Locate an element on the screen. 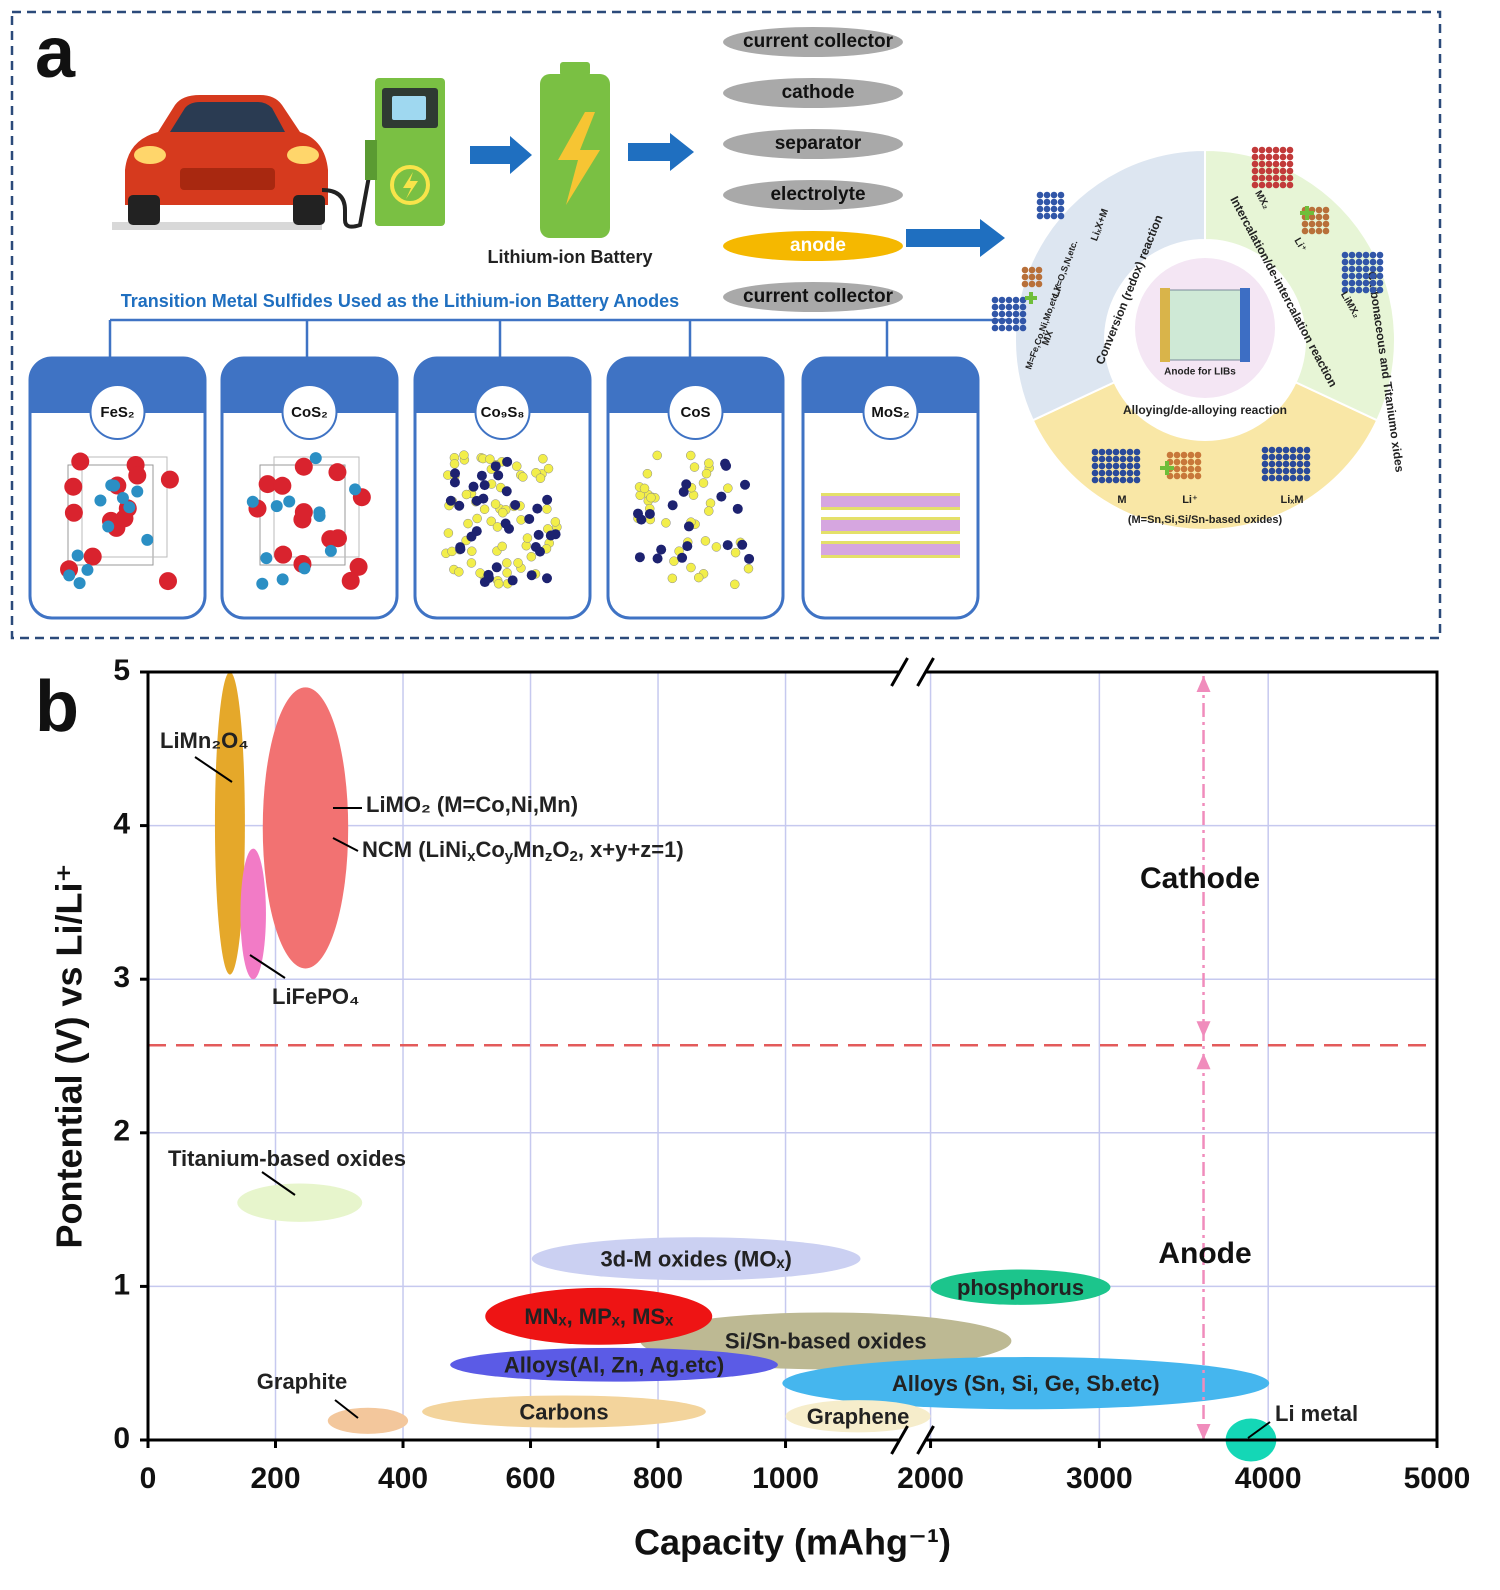  unit-cell is located at coordinates (124, 507).